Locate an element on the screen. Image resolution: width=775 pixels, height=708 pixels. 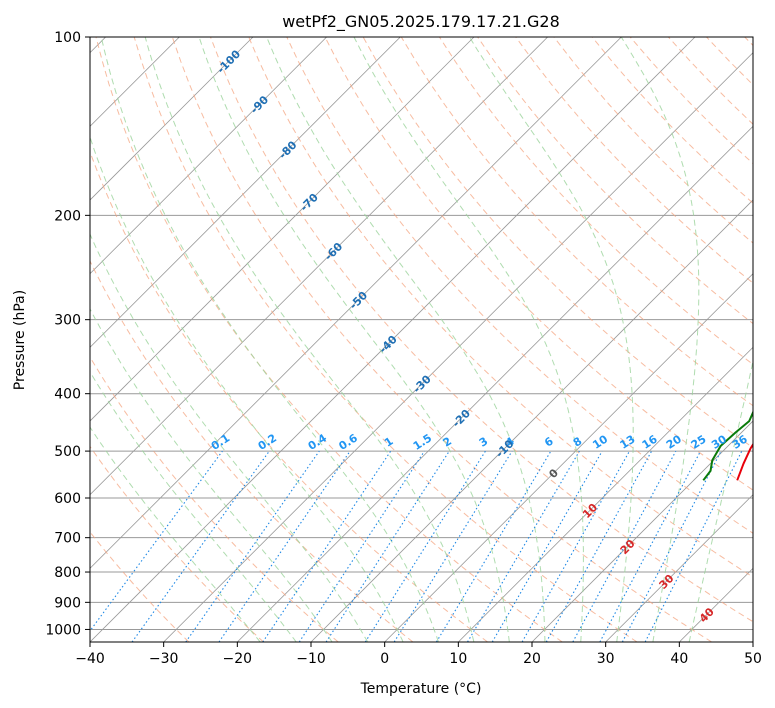
x-tick-label: −30 is located at coordinates (164, 659).